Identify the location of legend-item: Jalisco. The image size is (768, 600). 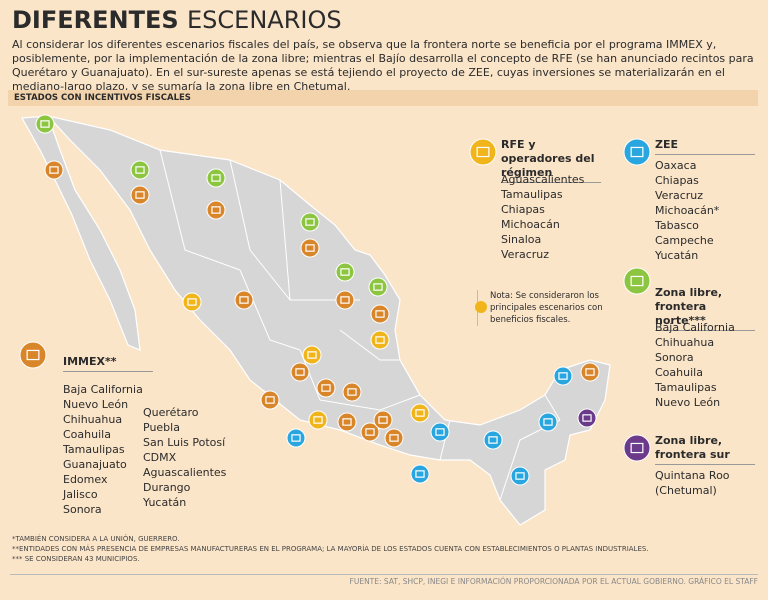
(80, 494).